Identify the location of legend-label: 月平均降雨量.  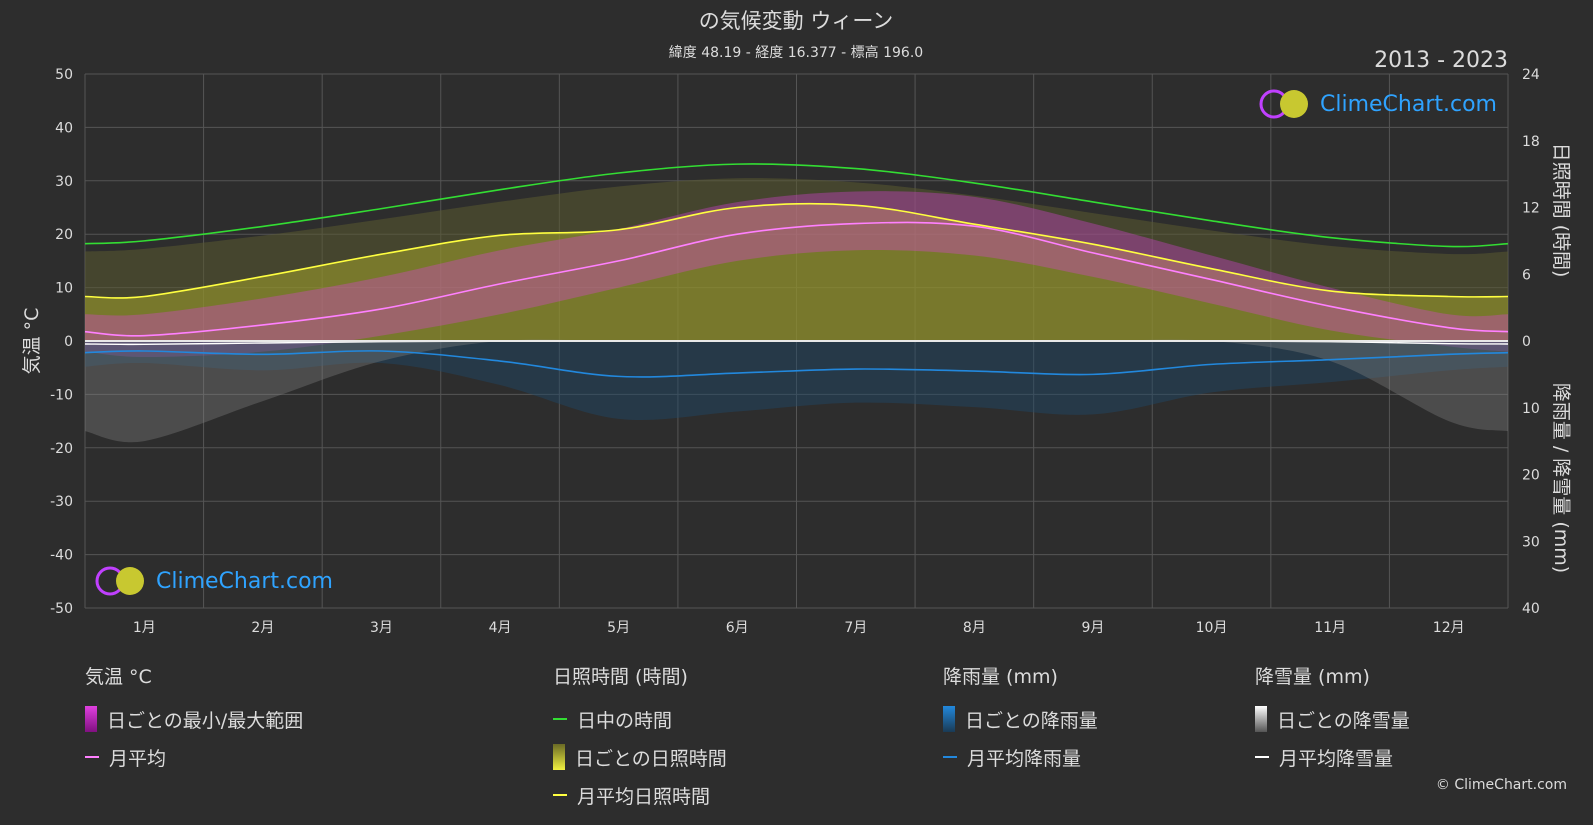
(1024, 758).